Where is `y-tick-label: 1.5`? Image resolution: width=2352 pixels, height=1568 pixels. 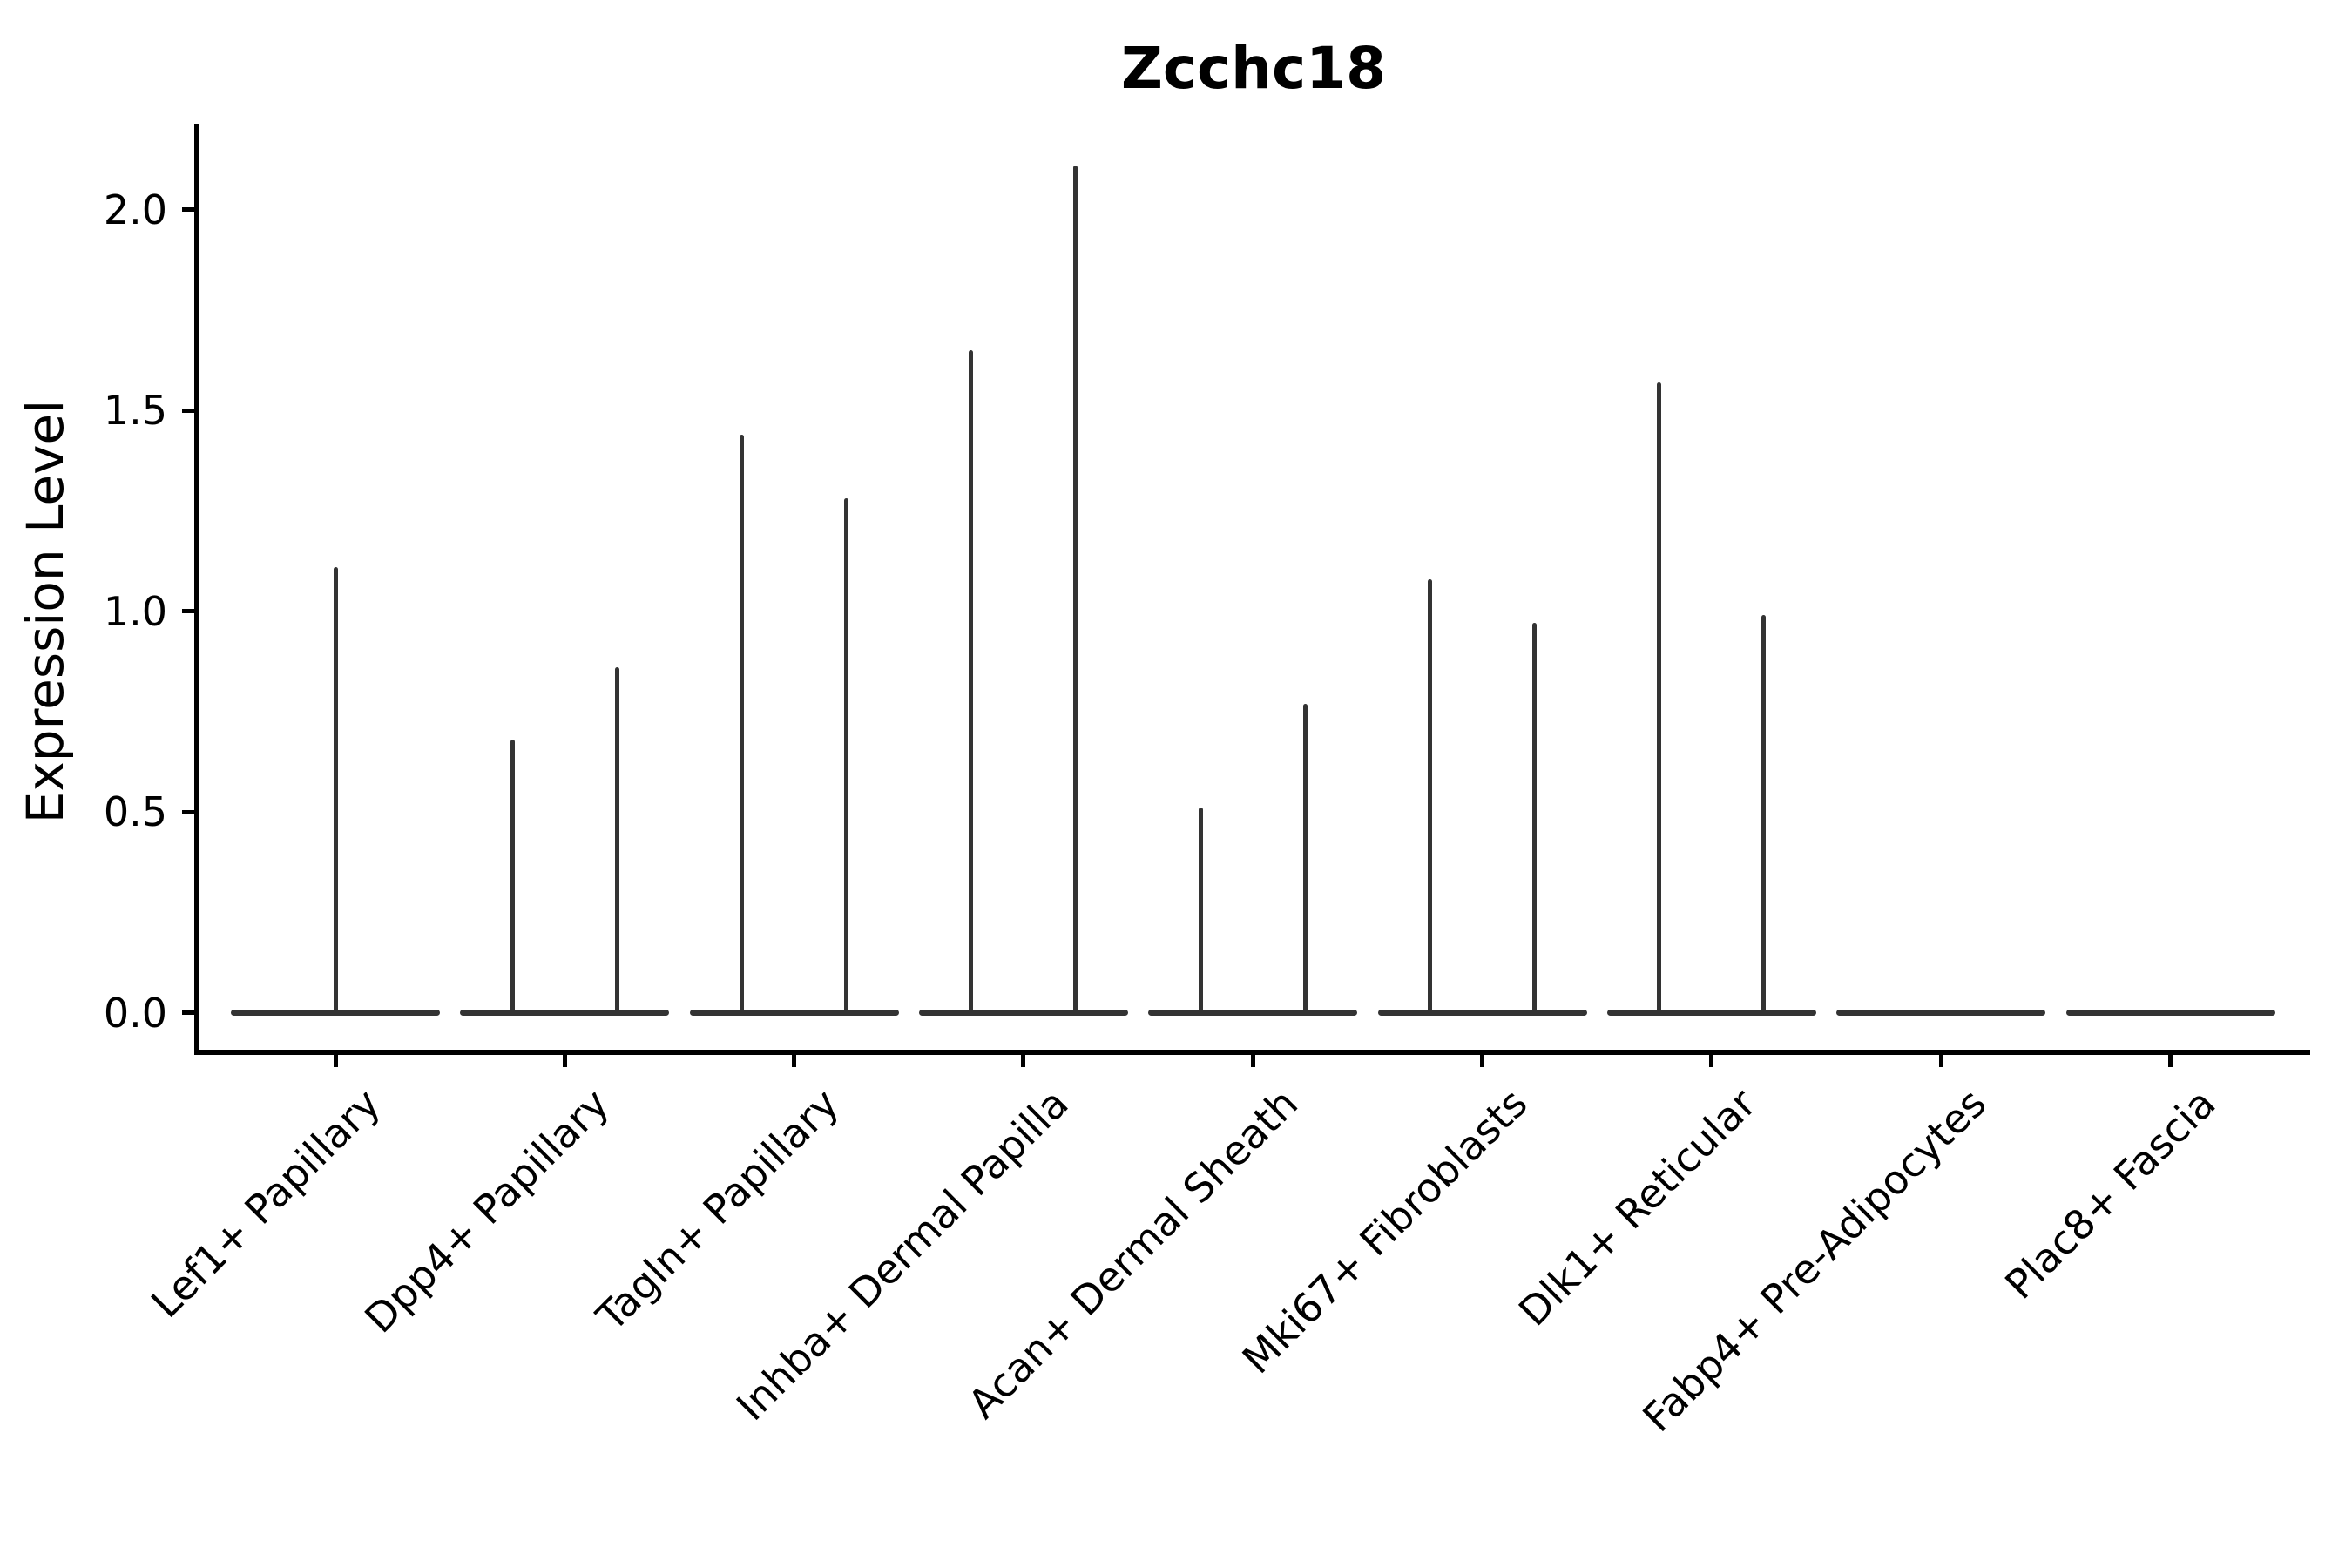
y-tick-label: 1.5 is located at coordinates (135, 410).